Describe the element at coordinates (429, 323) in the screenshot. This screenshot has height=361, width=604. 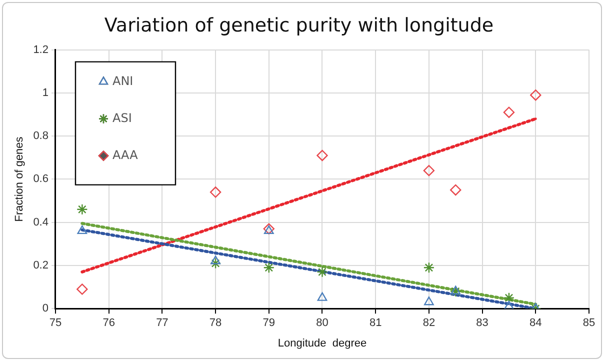
I see `x-tick-label: 82` at that location.